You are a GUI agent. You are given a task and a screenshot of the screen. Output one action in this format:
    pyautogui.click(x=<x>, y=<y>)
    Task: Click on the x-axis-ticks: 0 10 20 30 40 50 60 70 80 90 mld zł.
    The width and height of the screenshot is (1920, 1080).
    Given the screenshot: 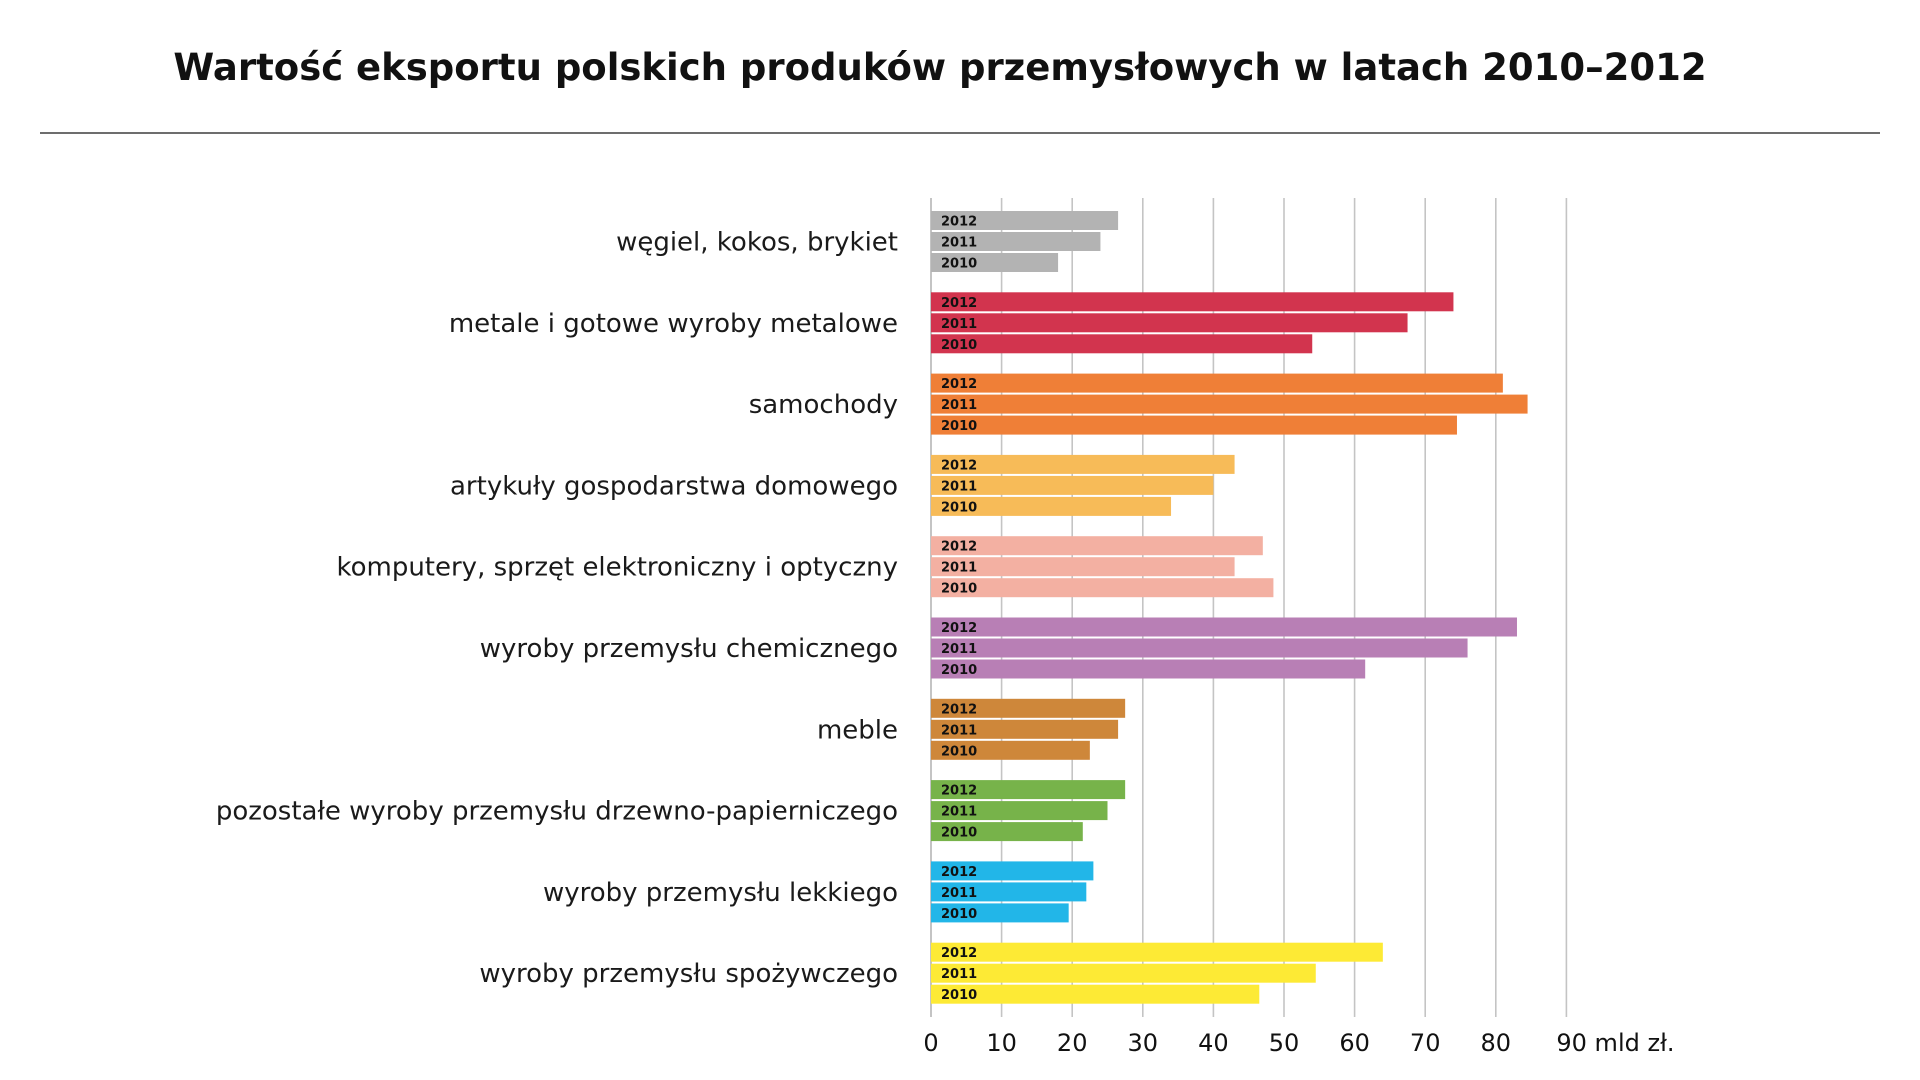 What is the action you would take?
    pyautogui.click(x=1298, y=1043)
    